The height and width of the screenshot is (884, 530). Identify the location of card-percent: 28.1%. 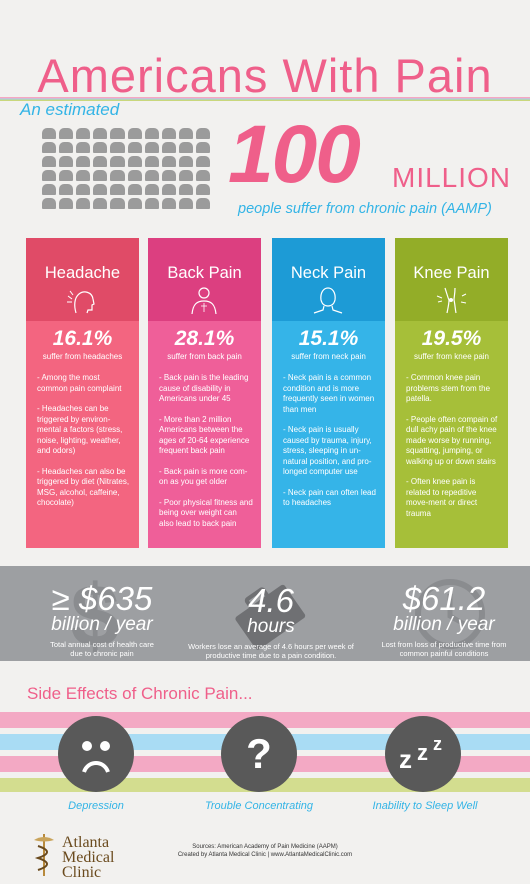
(204, 338).